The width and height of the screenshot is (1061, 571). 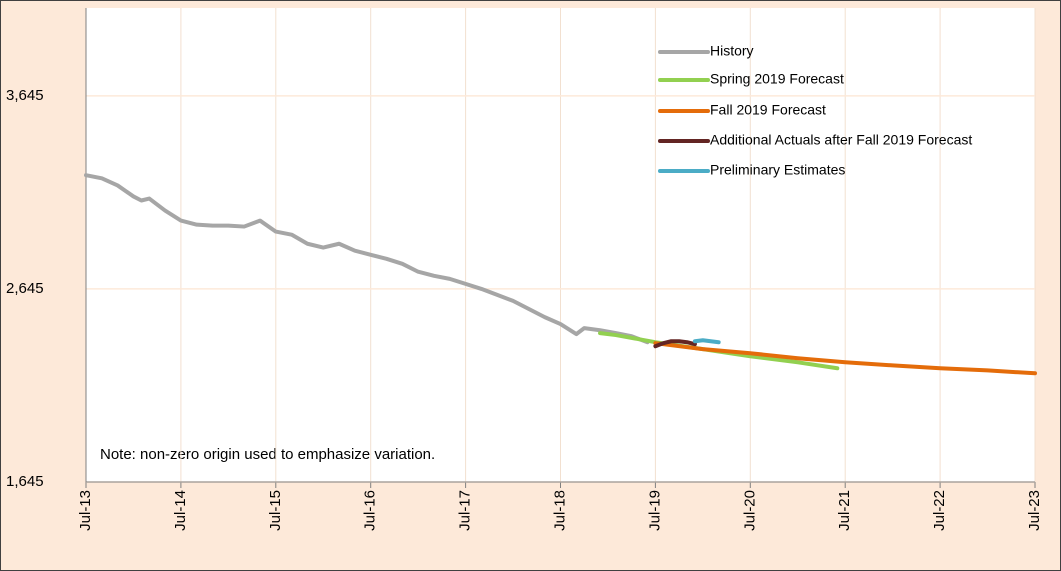 I want to click on legend-label: History, so click(x=732, y=51).